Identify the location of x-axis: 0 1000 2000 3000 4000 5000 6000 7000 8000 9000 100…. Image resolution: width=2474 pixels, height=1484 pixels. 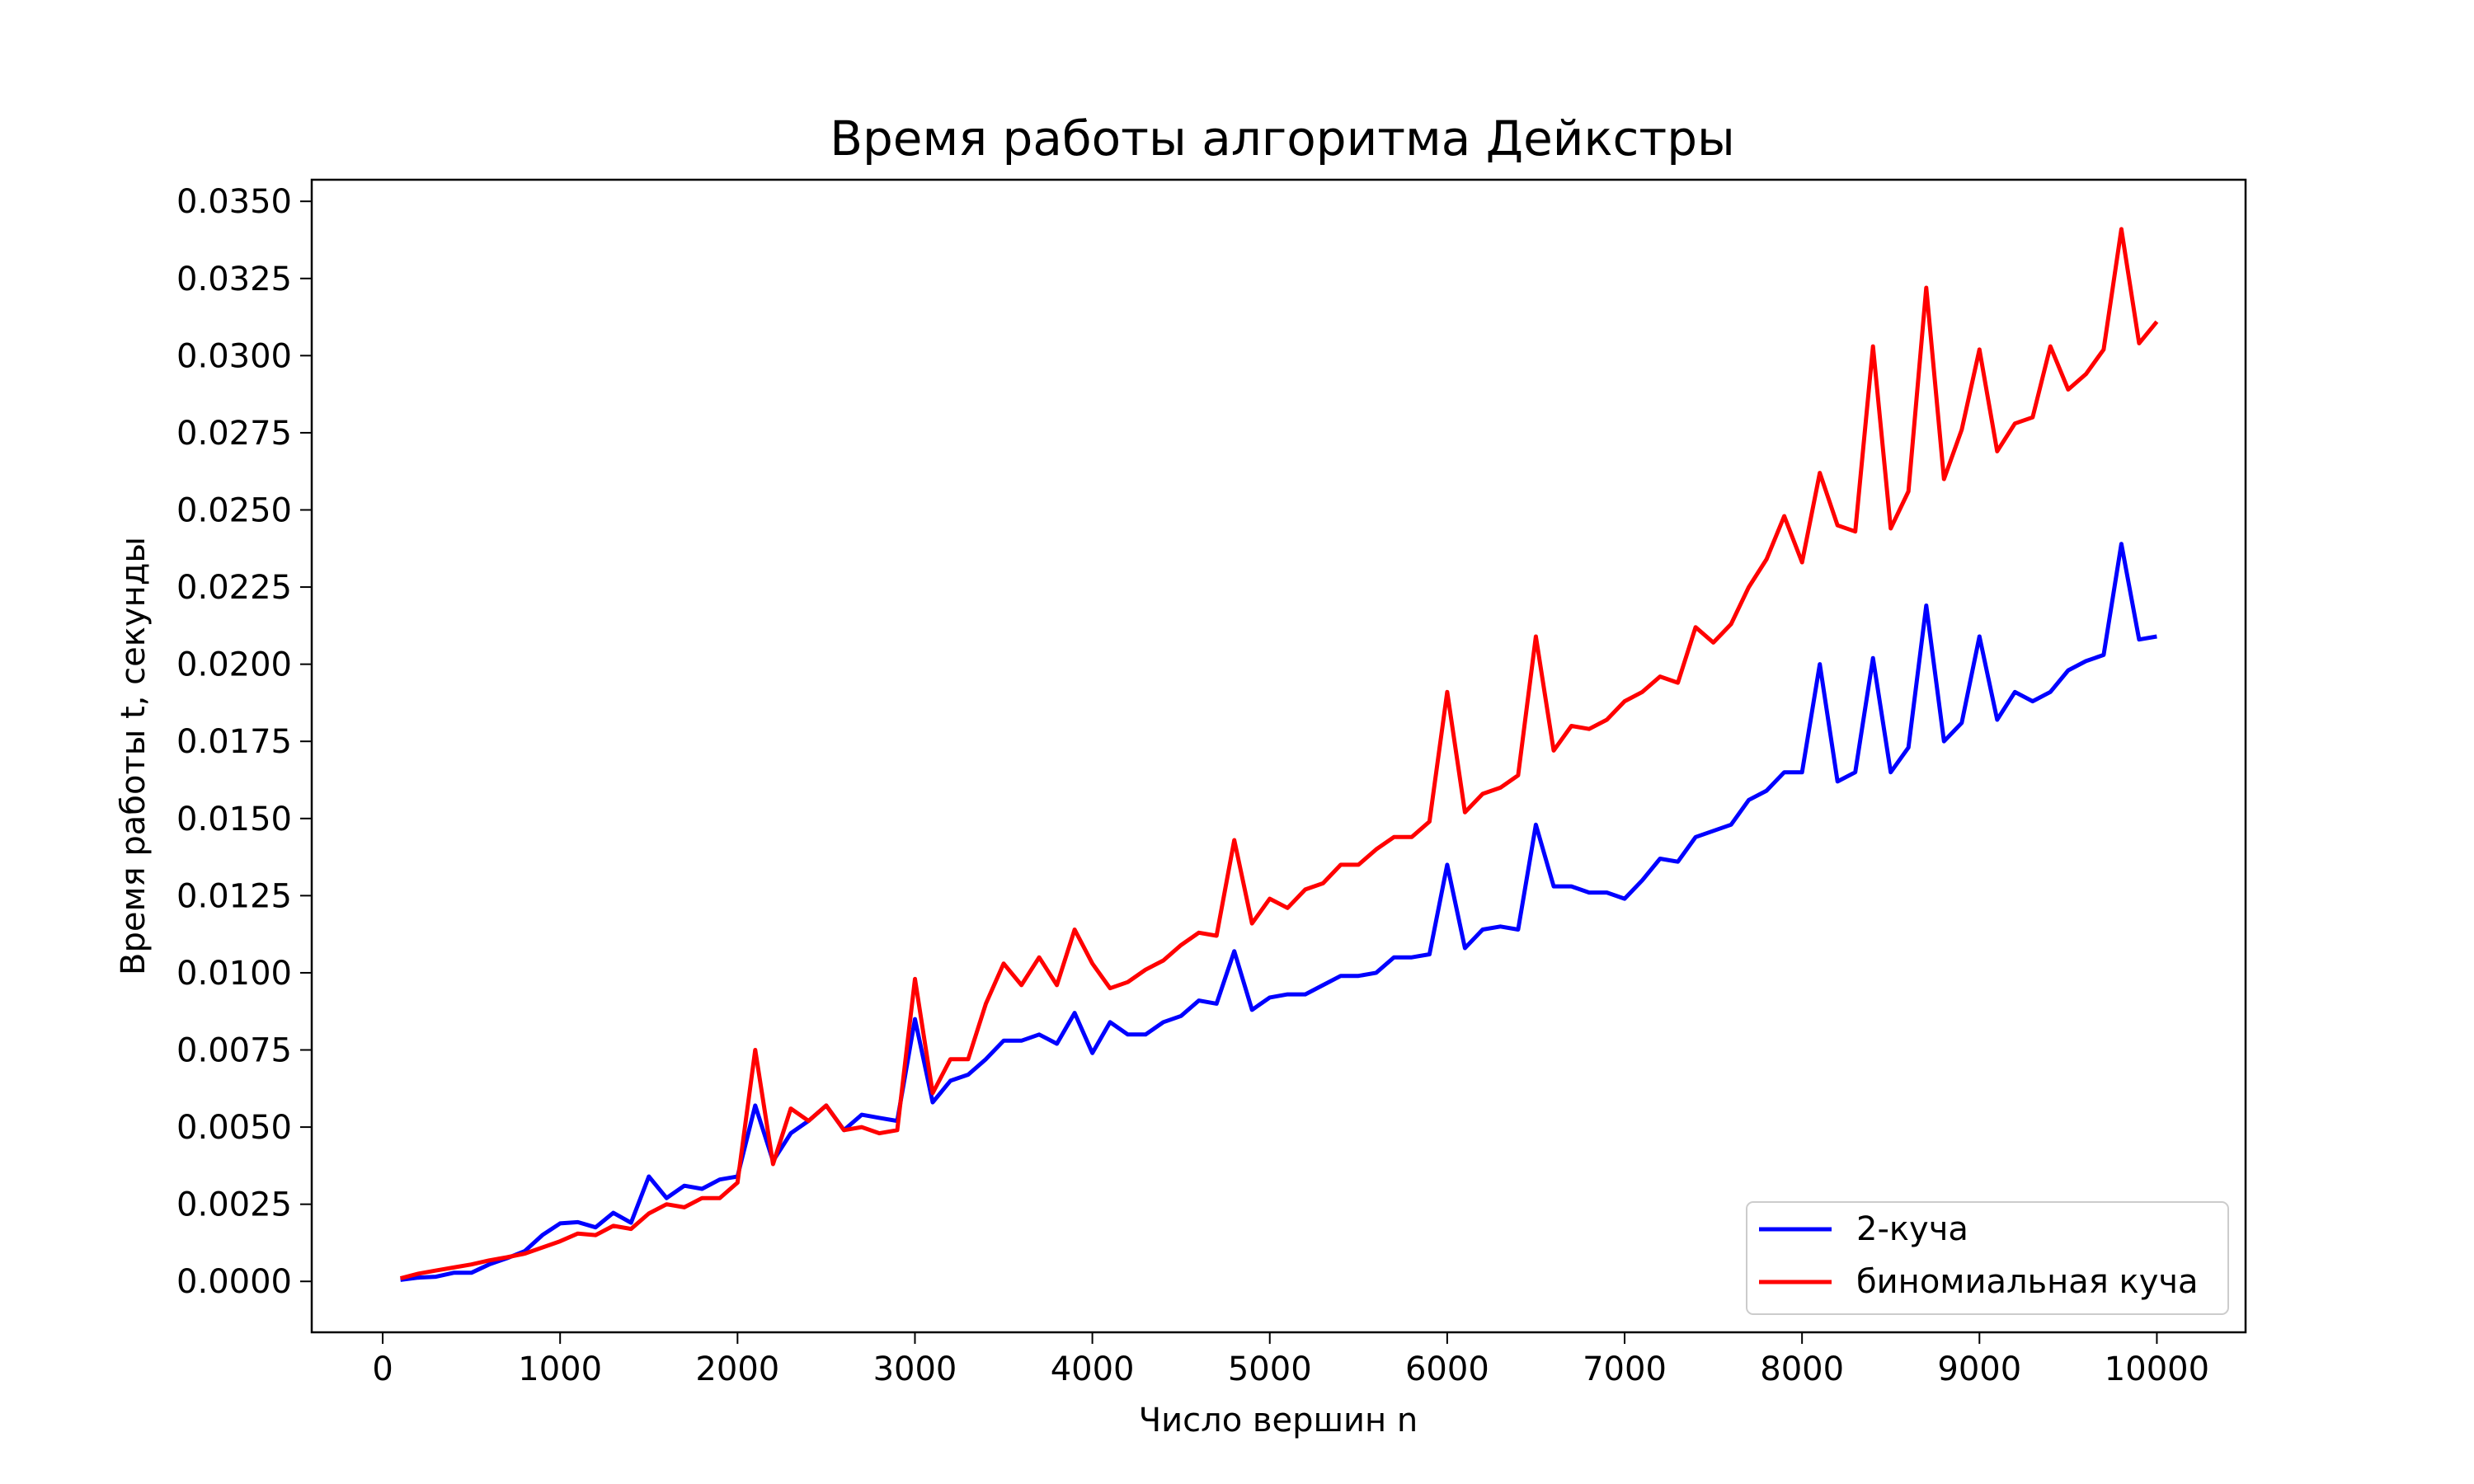
(1290, 1360).